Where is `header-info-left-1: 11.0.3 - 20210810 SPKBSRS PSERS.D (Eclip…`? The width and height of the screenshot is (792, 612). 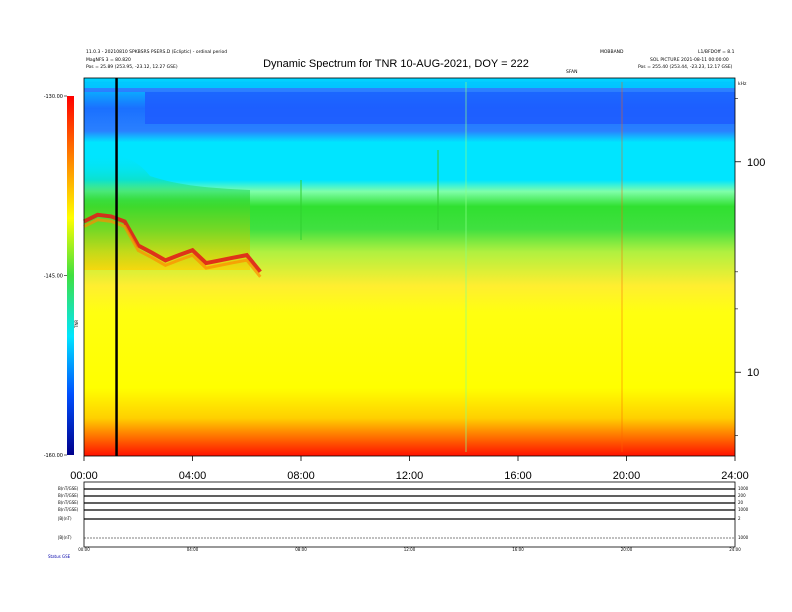
header-info-left-1: 11.0.3 - 20210810 SPKBSRS PSERS.D (Eclip… is located at coordinates (157, 52).